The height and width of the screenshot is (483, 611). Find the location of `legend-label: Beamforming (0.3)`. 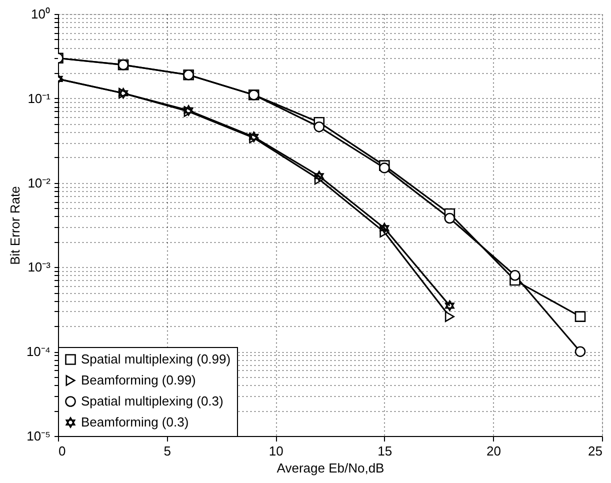

legend-label: Beamforming (0.3) is located at coordinates (135, 422).